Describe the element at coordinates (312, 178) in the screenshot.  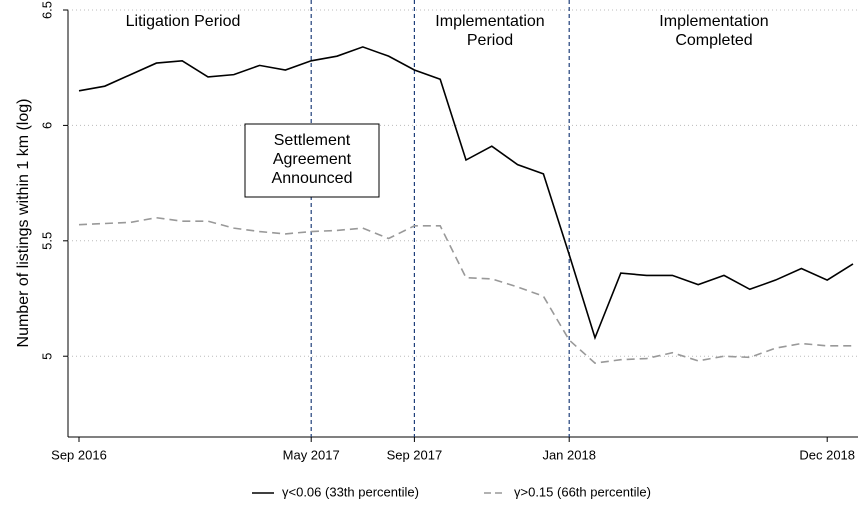
I see `annotation-text: Announced` at that location.